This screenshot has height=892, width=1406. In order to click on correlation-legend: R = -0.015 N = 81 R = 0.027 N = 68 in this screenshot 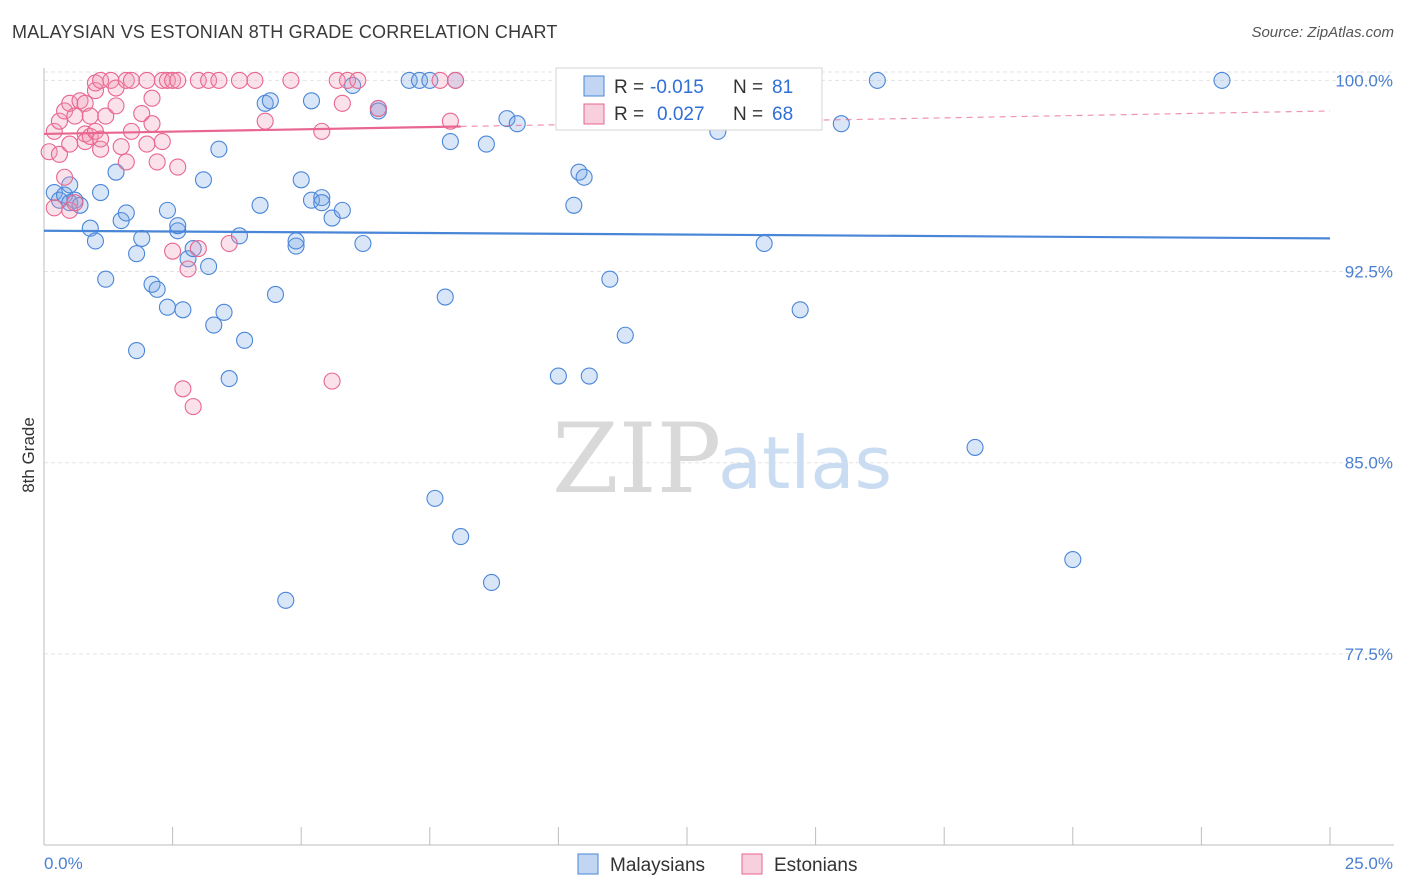, I will do `click(689, 99)`.